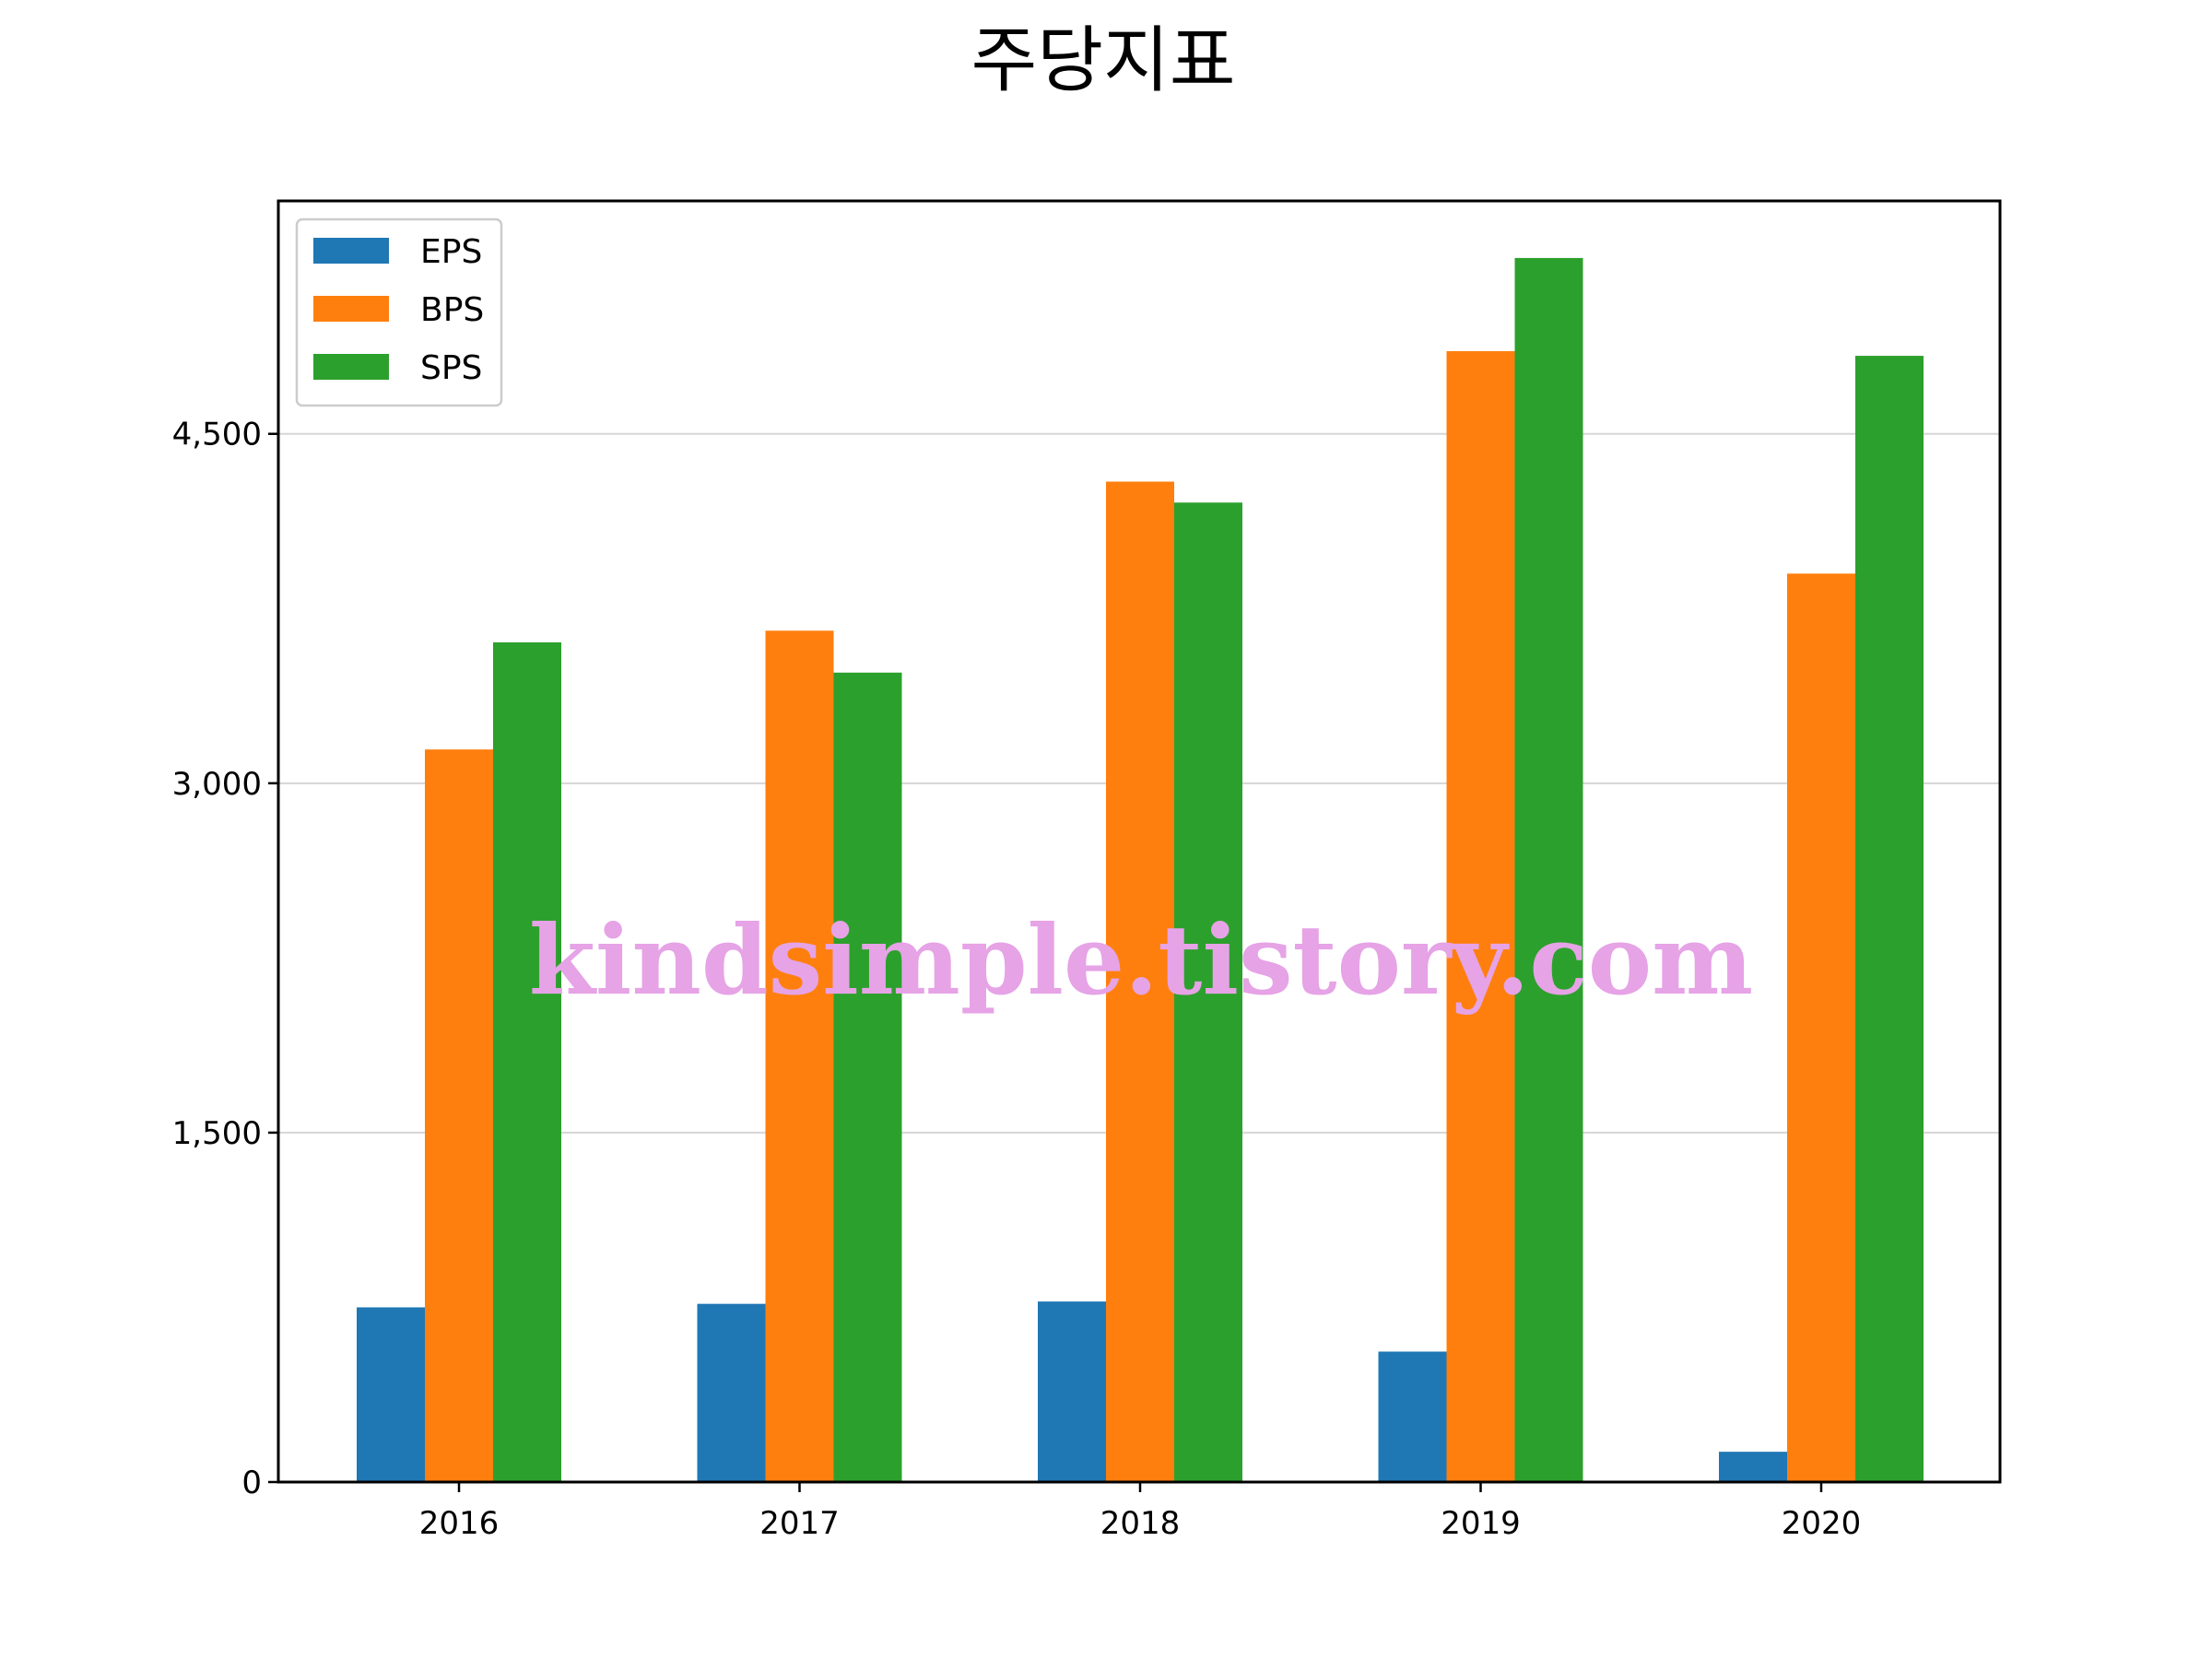 This screenshot has height=1659, width=2212. I want to click on x-tick-label: 2017, so click(799, 1523).